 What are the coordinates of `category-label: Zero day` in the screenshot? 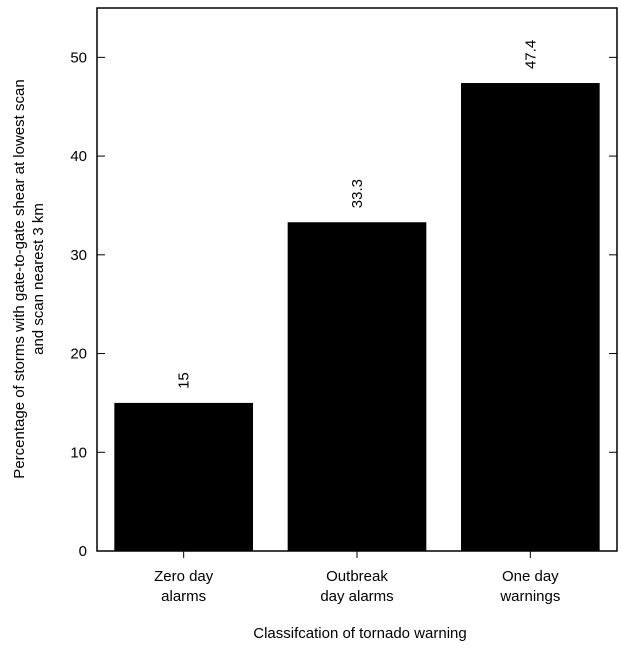 It's located at (184, 576).